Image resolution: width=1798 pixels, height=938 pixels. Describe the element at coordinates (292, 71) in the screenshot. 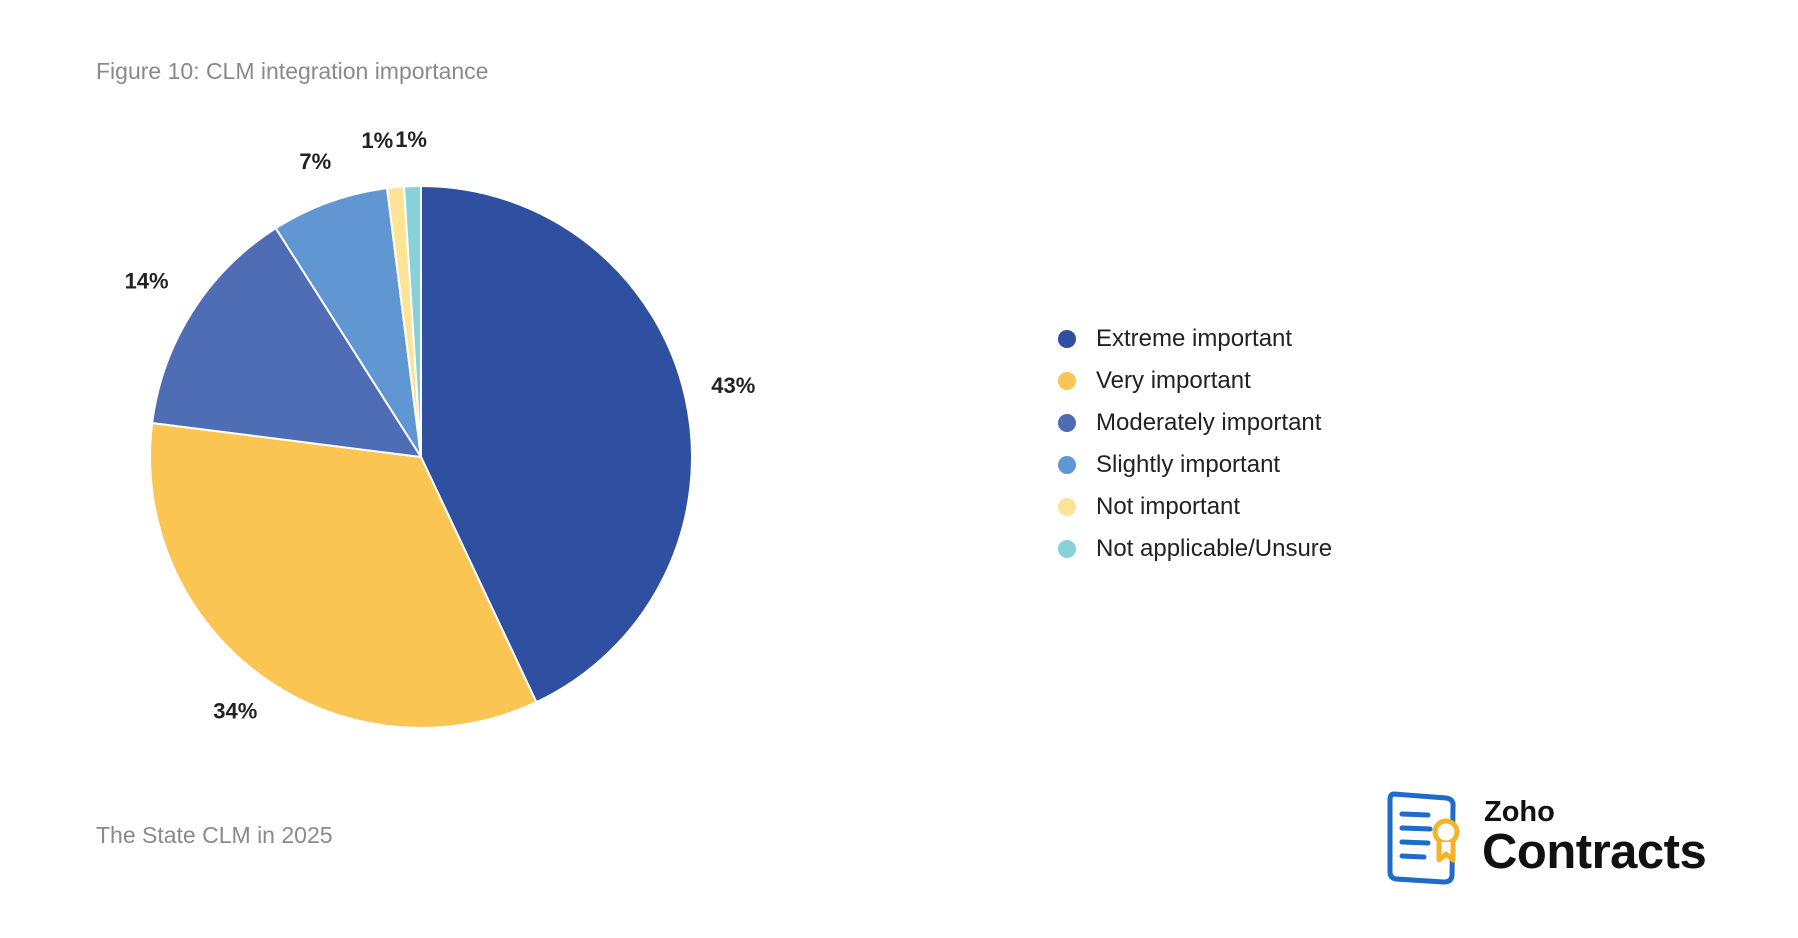

I see `figure-title: Figure 10: CLM integration importance` at that location.